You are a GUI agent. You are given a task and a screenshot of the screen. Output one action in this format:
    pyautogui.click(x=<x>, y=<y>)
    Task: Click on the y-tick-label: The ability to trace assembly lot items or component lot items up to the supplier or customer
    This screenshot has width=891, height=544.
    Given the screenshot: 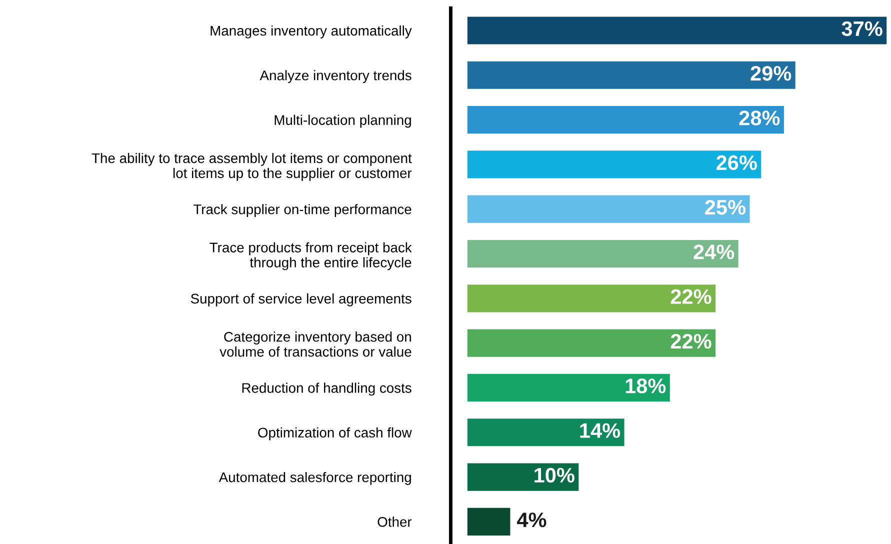 What is the action you would take?
    pyautogui.click(x=252, y=166)
    